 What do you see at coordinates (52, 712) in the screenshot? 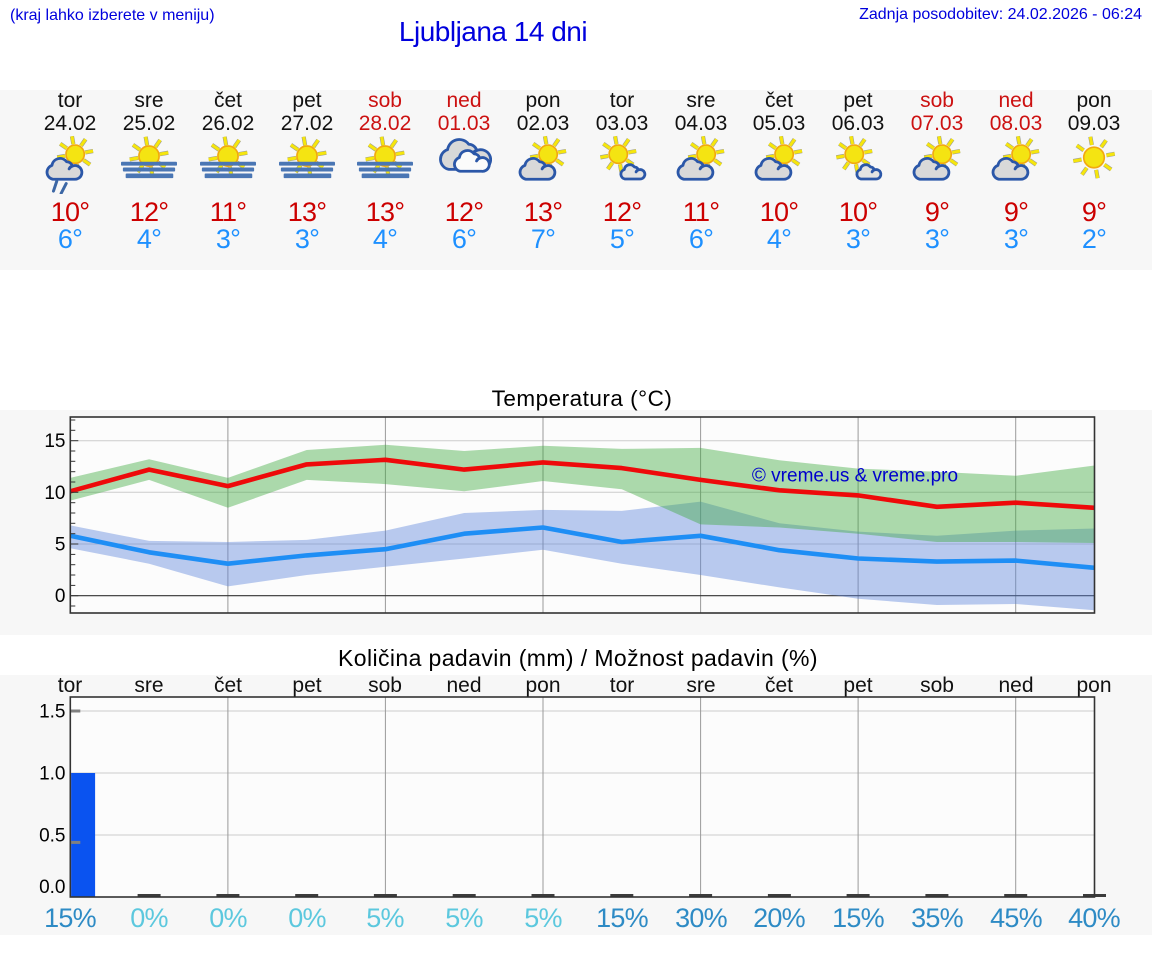
I see `svg-text: 1.5` at bounding box center [52, 712].